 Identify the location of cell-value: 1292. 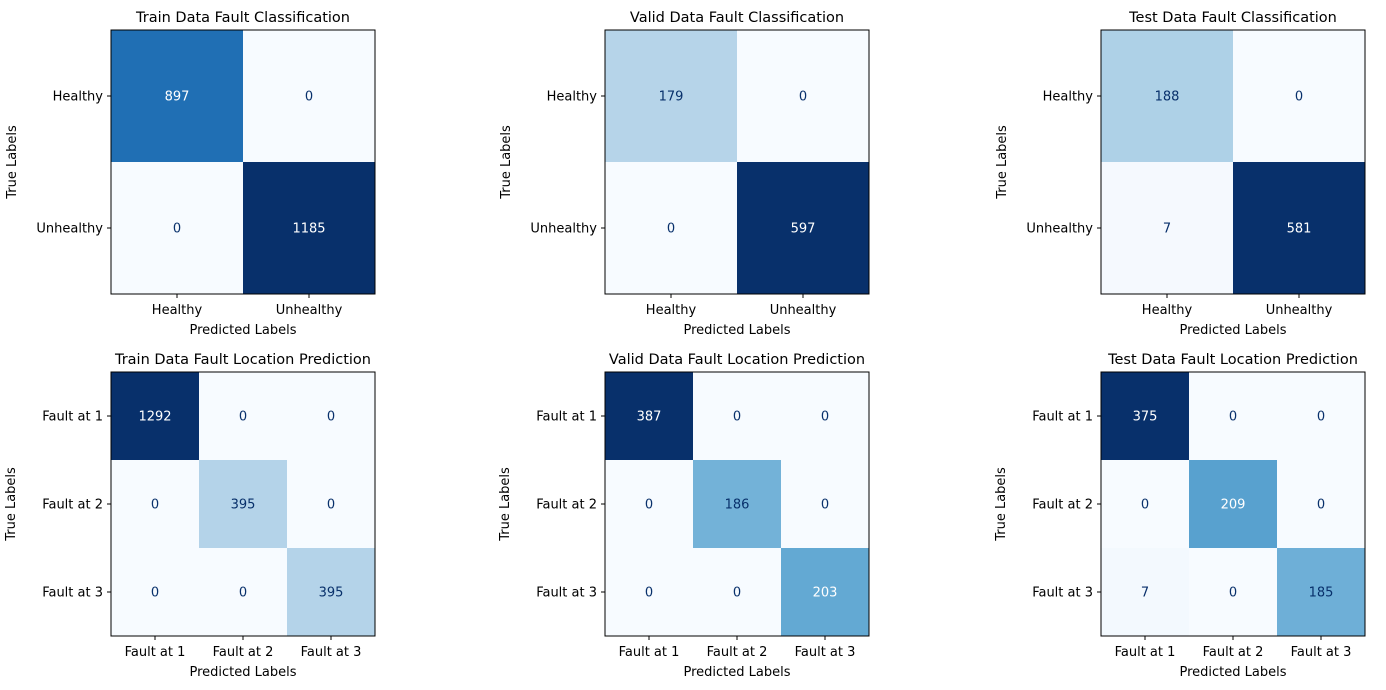
(154, 417).